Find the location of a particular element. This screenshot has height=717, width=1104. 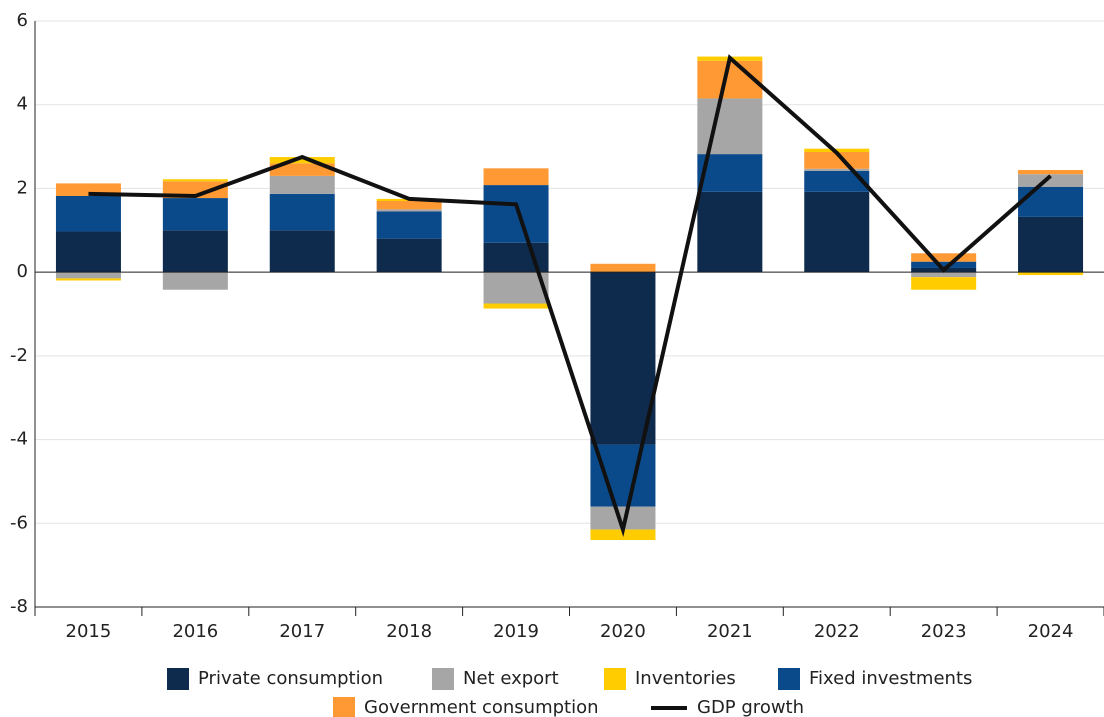

x-tick-label: 2019 is located at coordinates (516, 631).